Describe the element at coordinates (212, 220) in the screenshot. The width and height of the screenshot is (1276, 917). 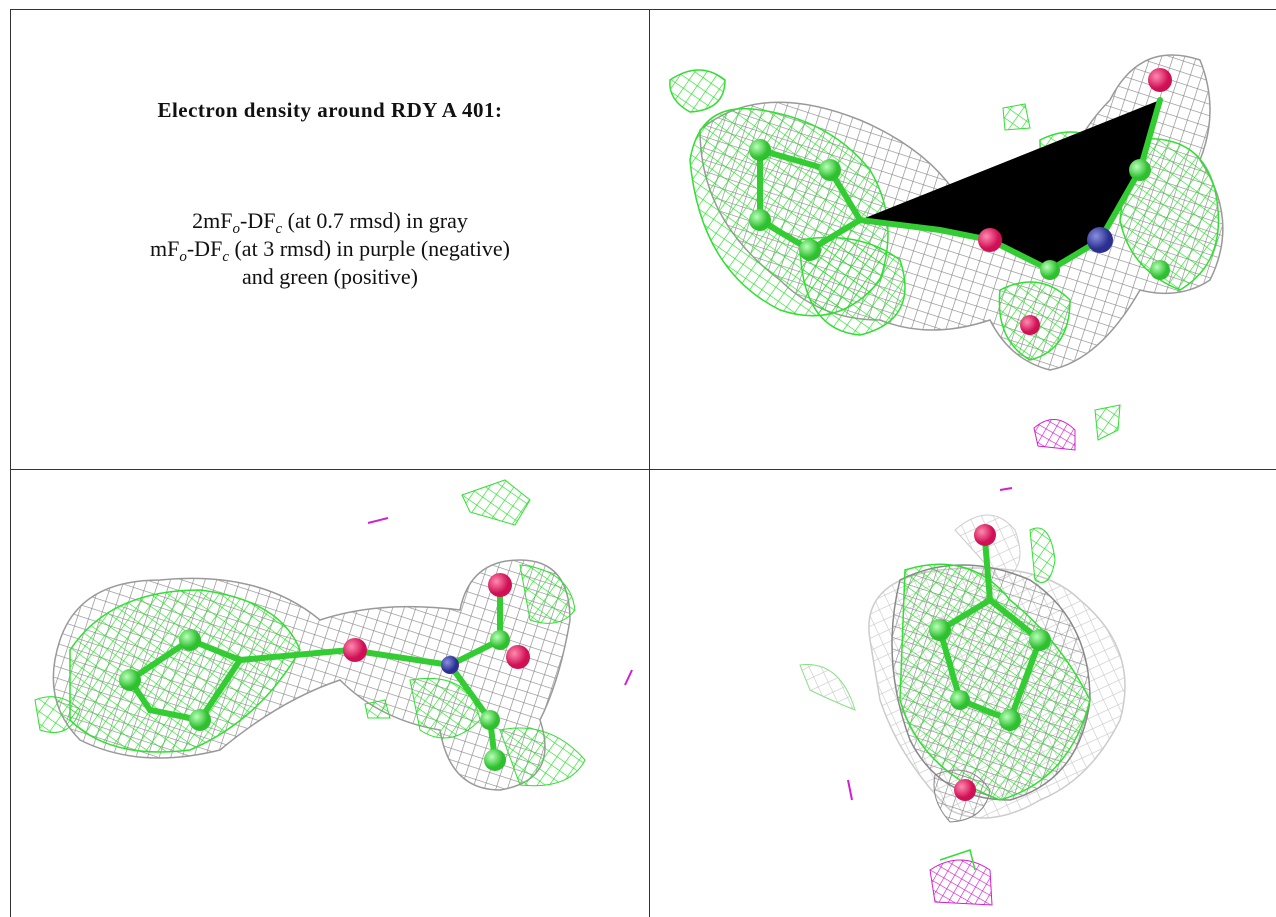
I see `caption-text: 2mF` at that location.